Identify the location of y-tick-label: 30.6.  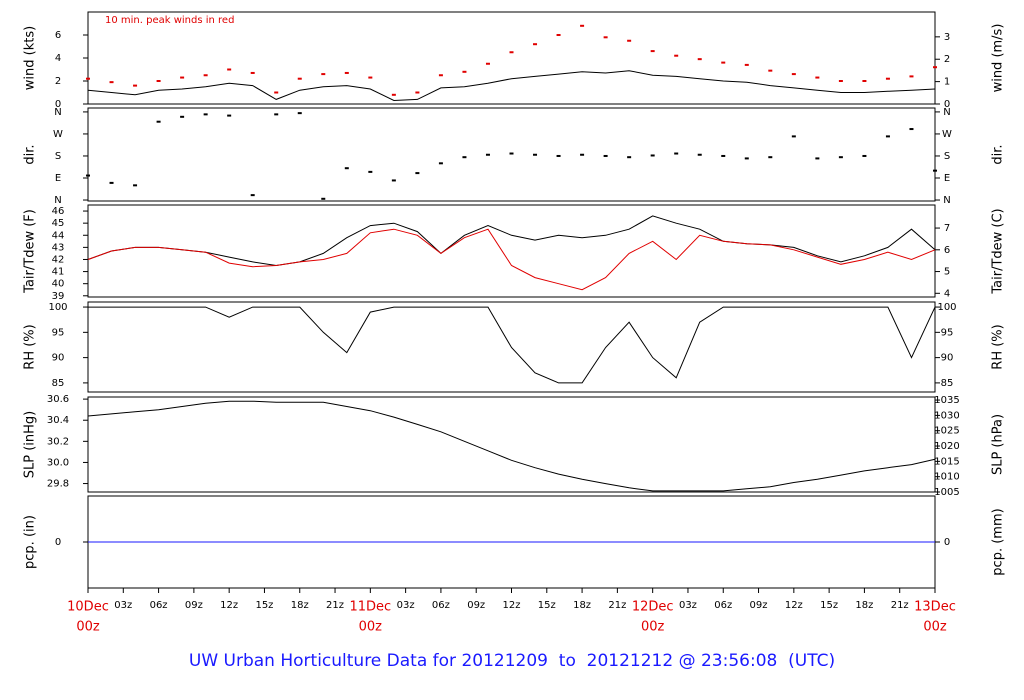
(58, 399).